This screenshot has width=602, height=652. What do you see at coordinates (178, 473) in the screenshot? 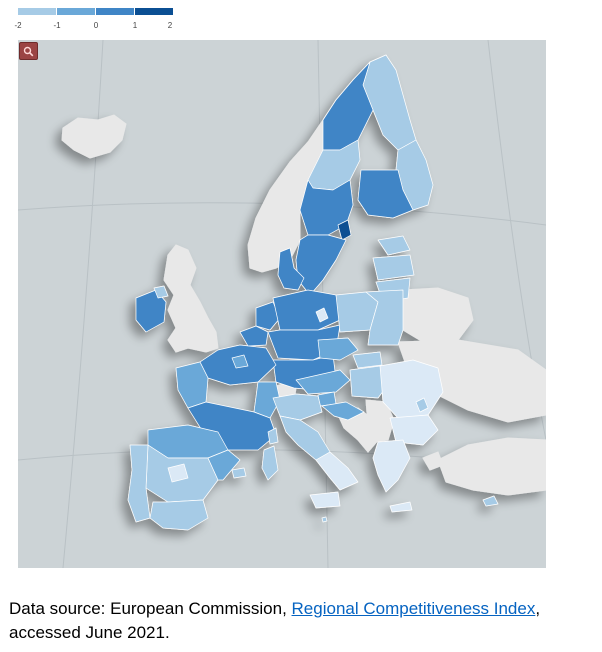
I see `region-madrid` at bounding box center [178, 473].